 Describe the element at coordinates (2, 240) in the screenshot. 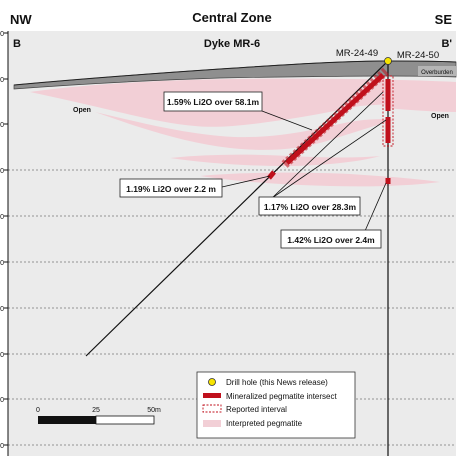

I see `elevation-tick-labels: 0 0 0 0 0 0 0 0 0 0` at that location.